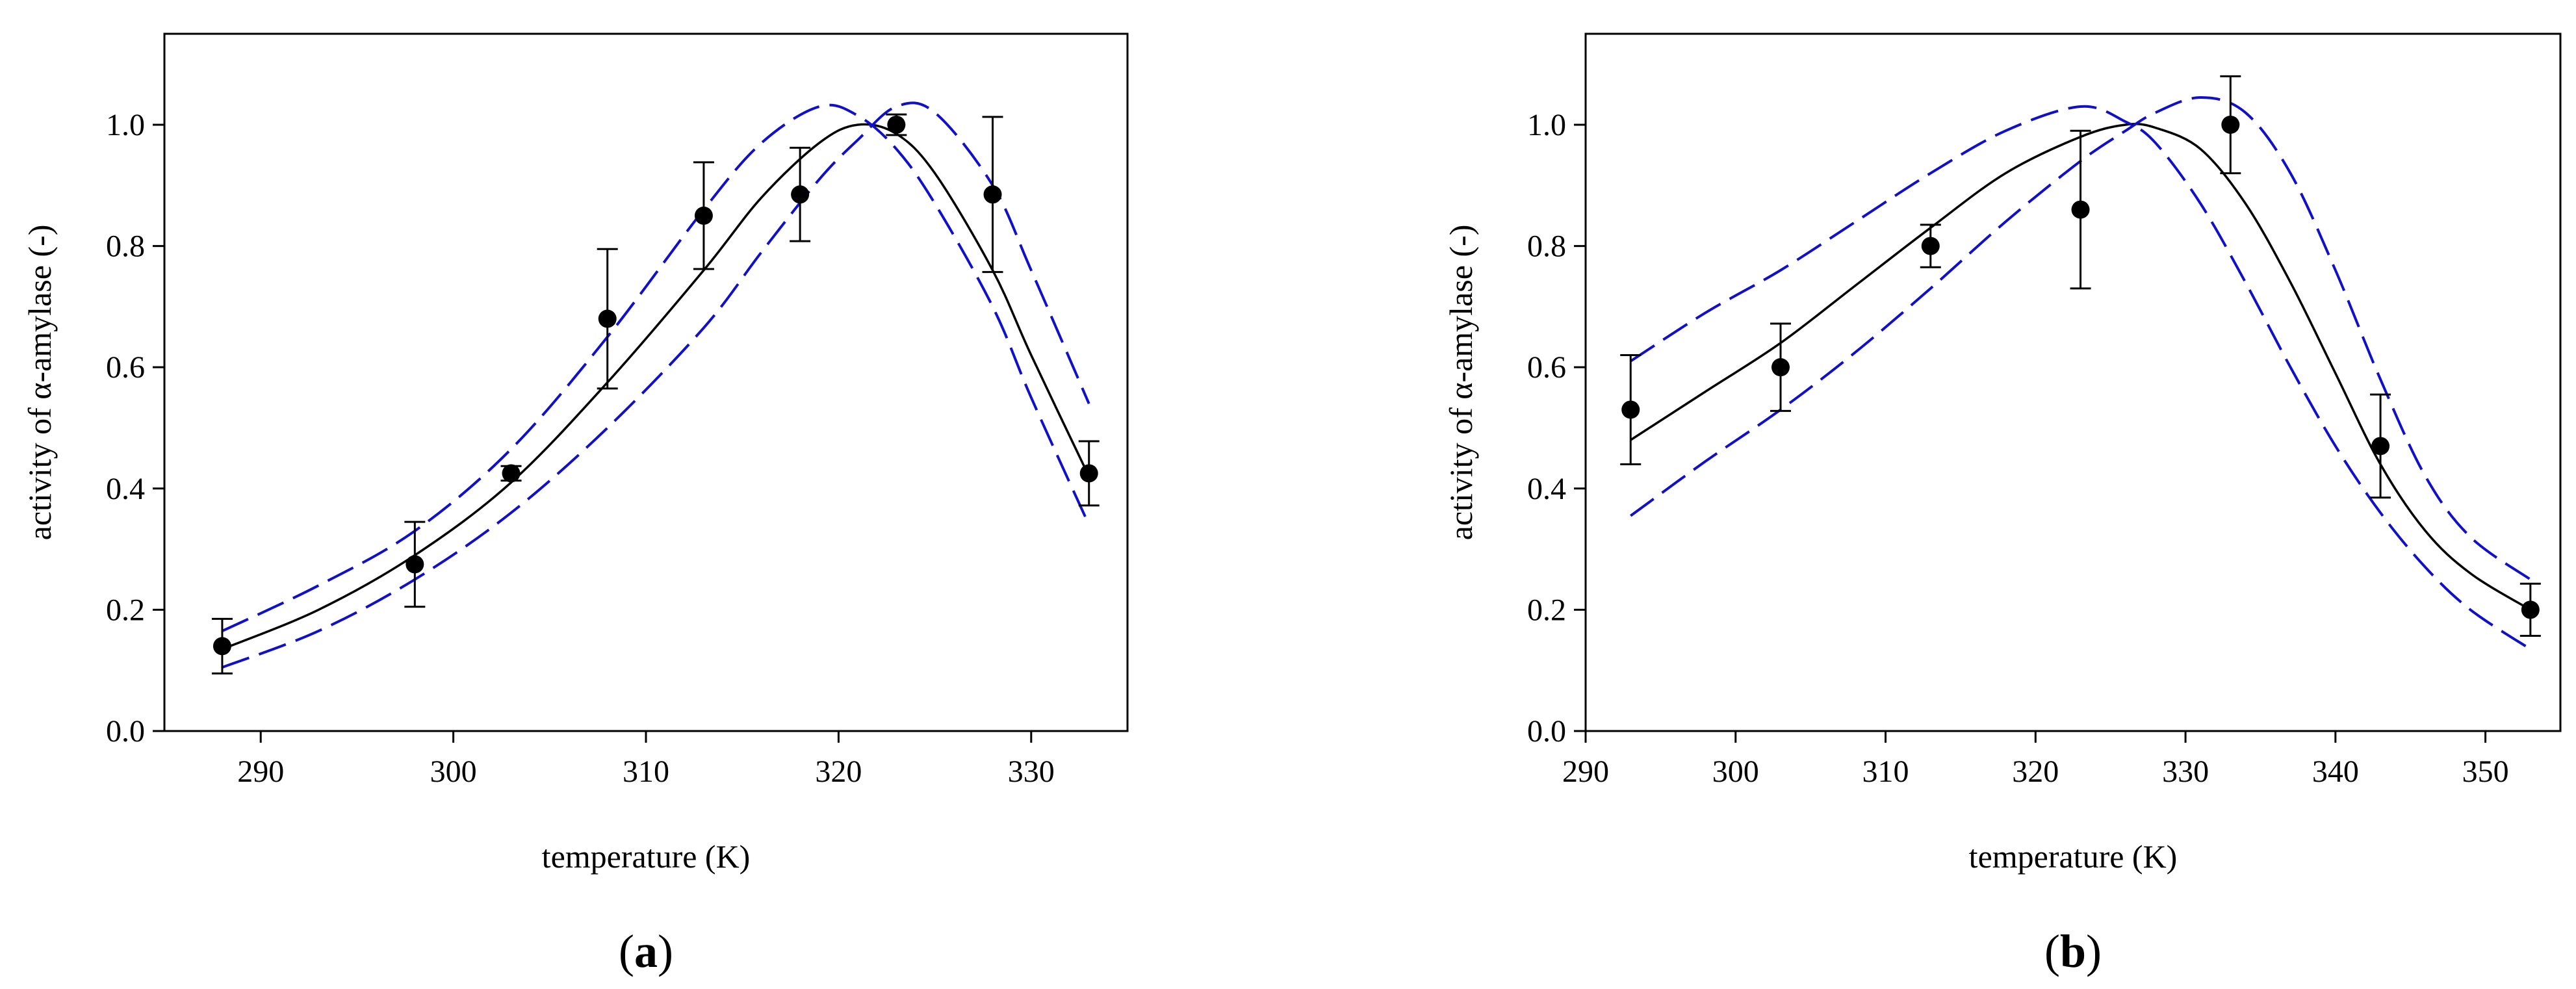 This screenshot has width=2576, height=989. Describe the element at coordinates (2073, 856) in the screenshot. I see `x-axis-title-b: temperature (K)` at that location.